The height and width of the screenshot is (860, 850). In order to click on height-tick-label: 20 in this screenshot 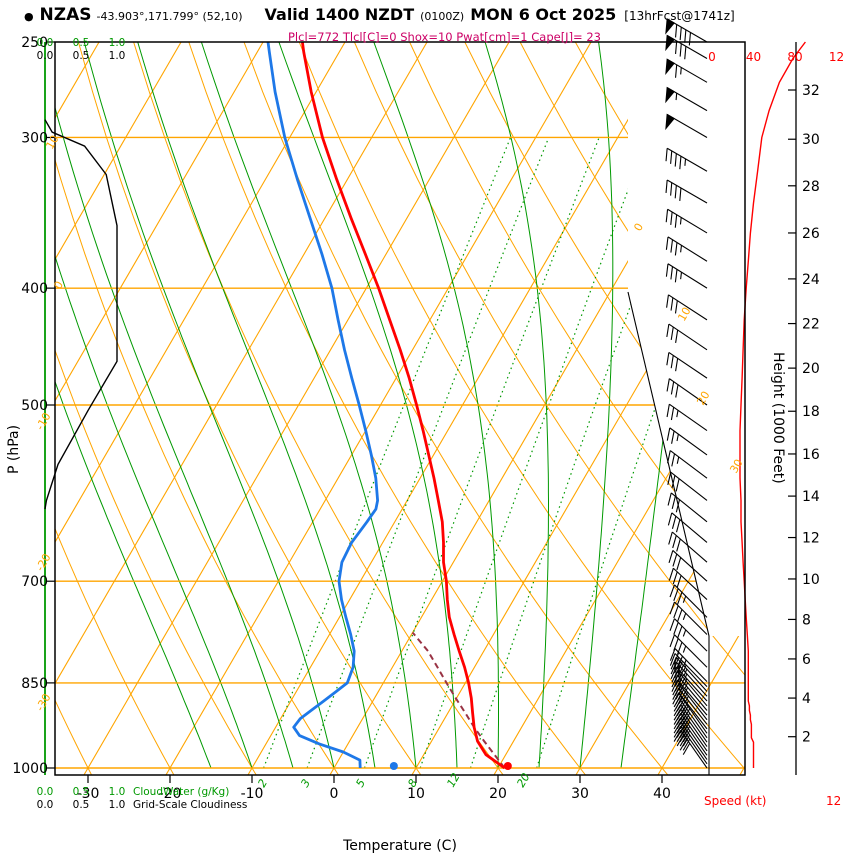, I will do `click(811, 369)`.